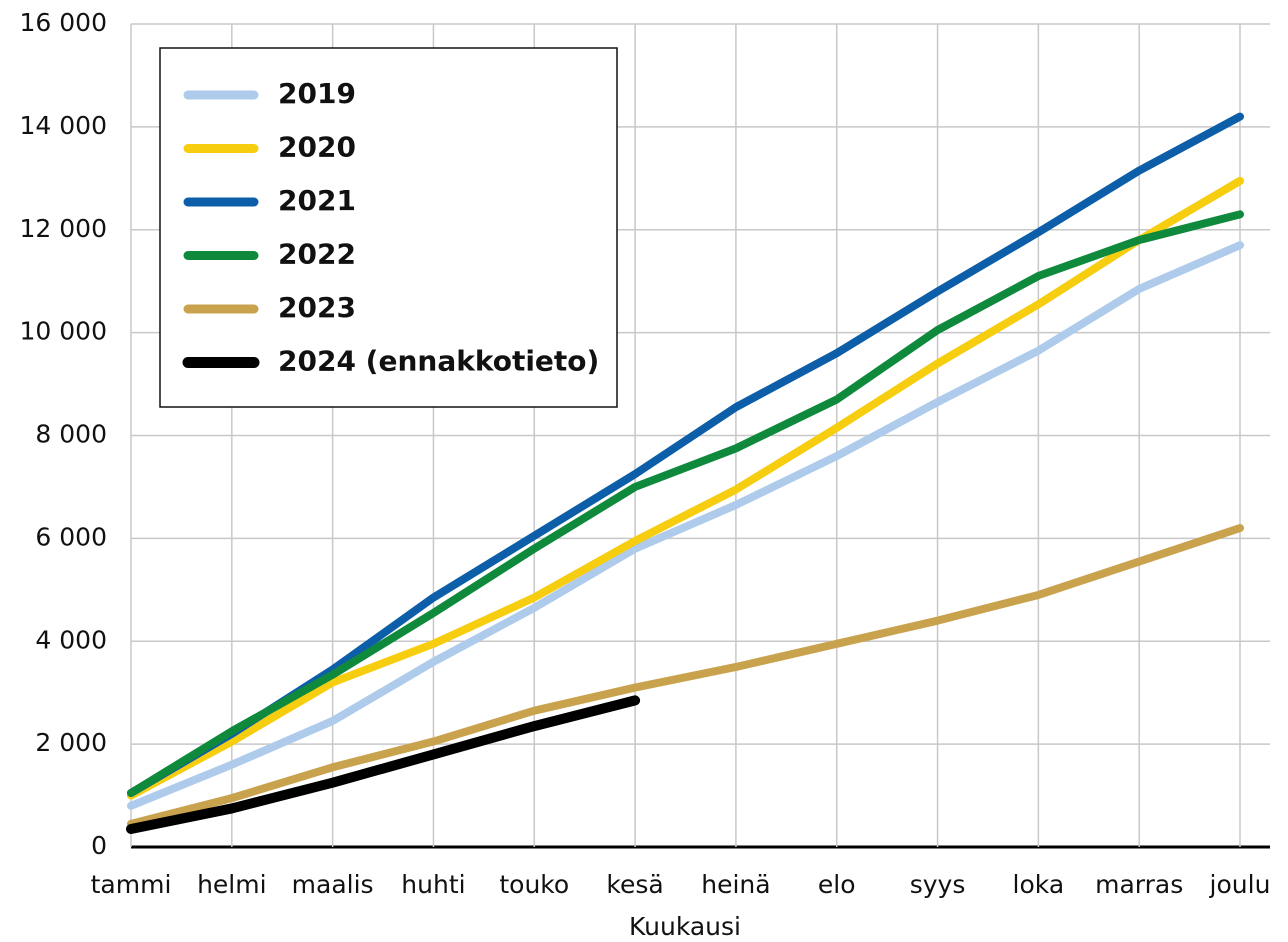 This screenshot has width=1288, height=942. I want to click on x-tick-label: kesä, so click(634, 884).